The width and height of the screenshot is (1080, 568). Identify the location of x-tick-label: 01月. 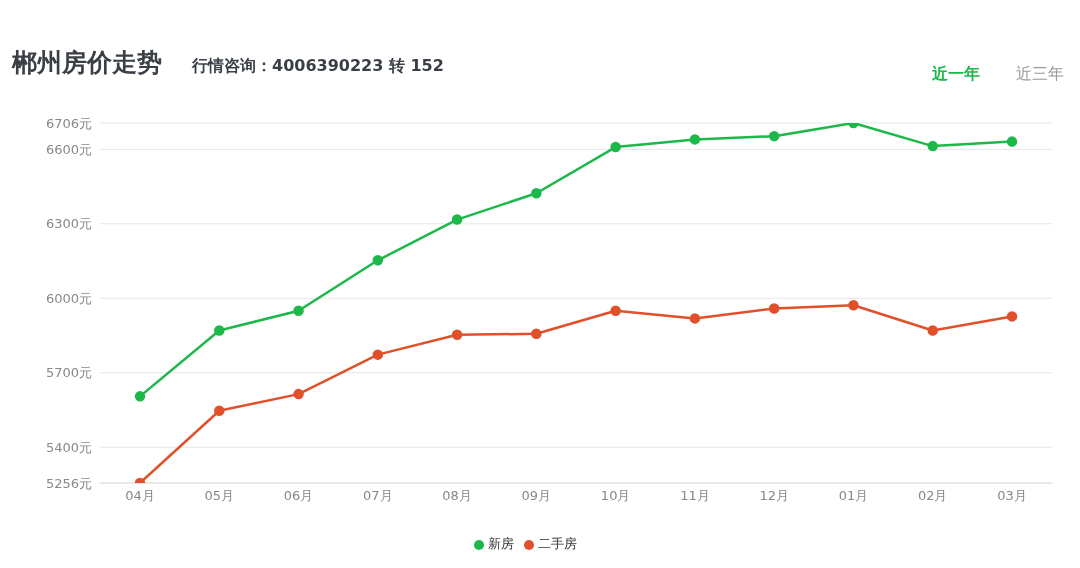
(853, 496).